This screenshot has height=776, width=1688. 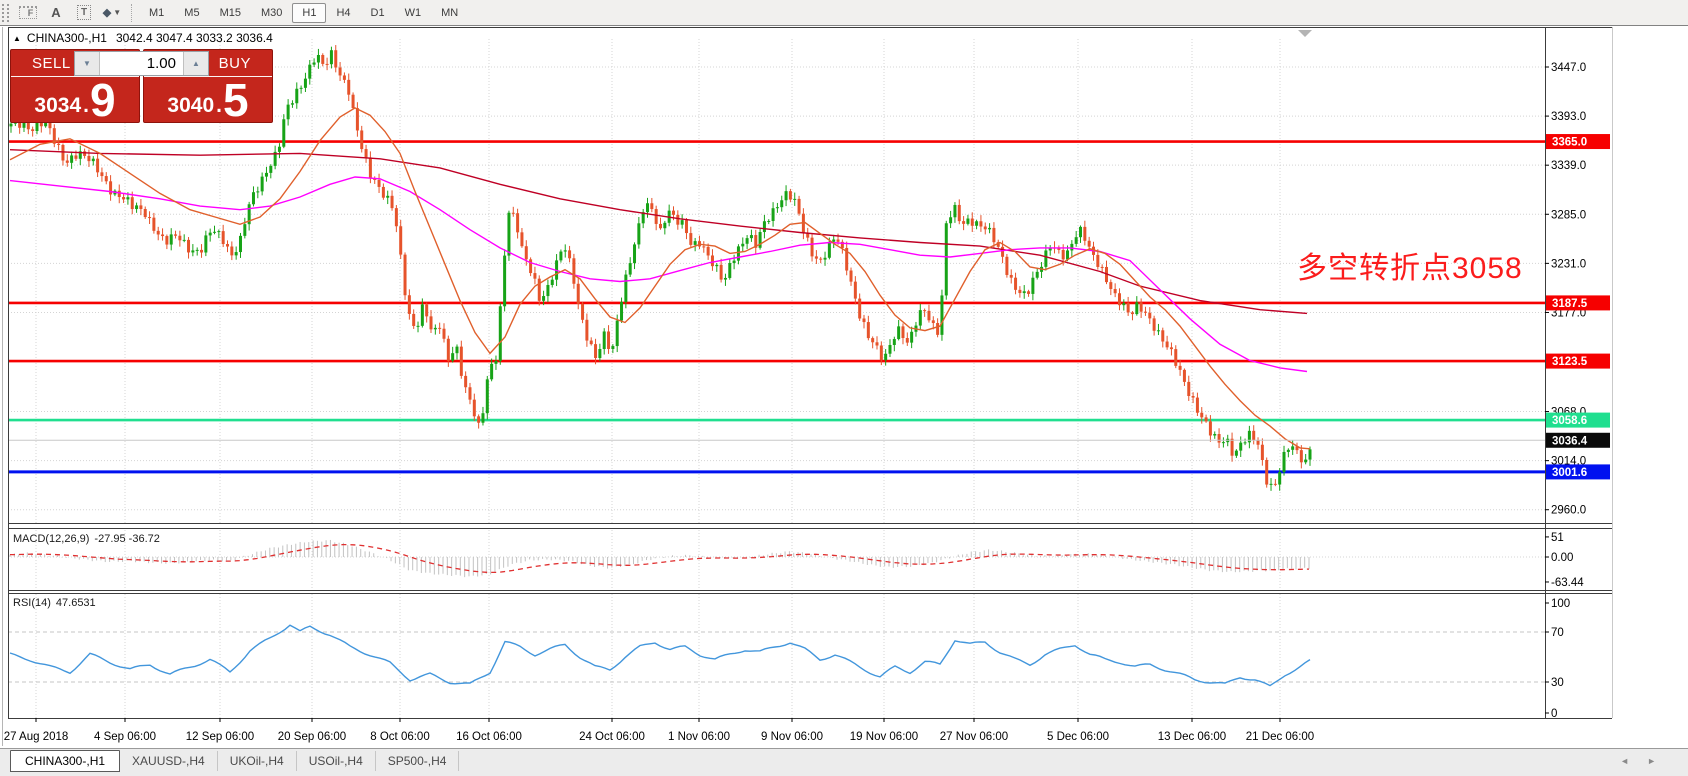 I want to click on chevron-down-icon: ▼, so click(x=117, y=12).